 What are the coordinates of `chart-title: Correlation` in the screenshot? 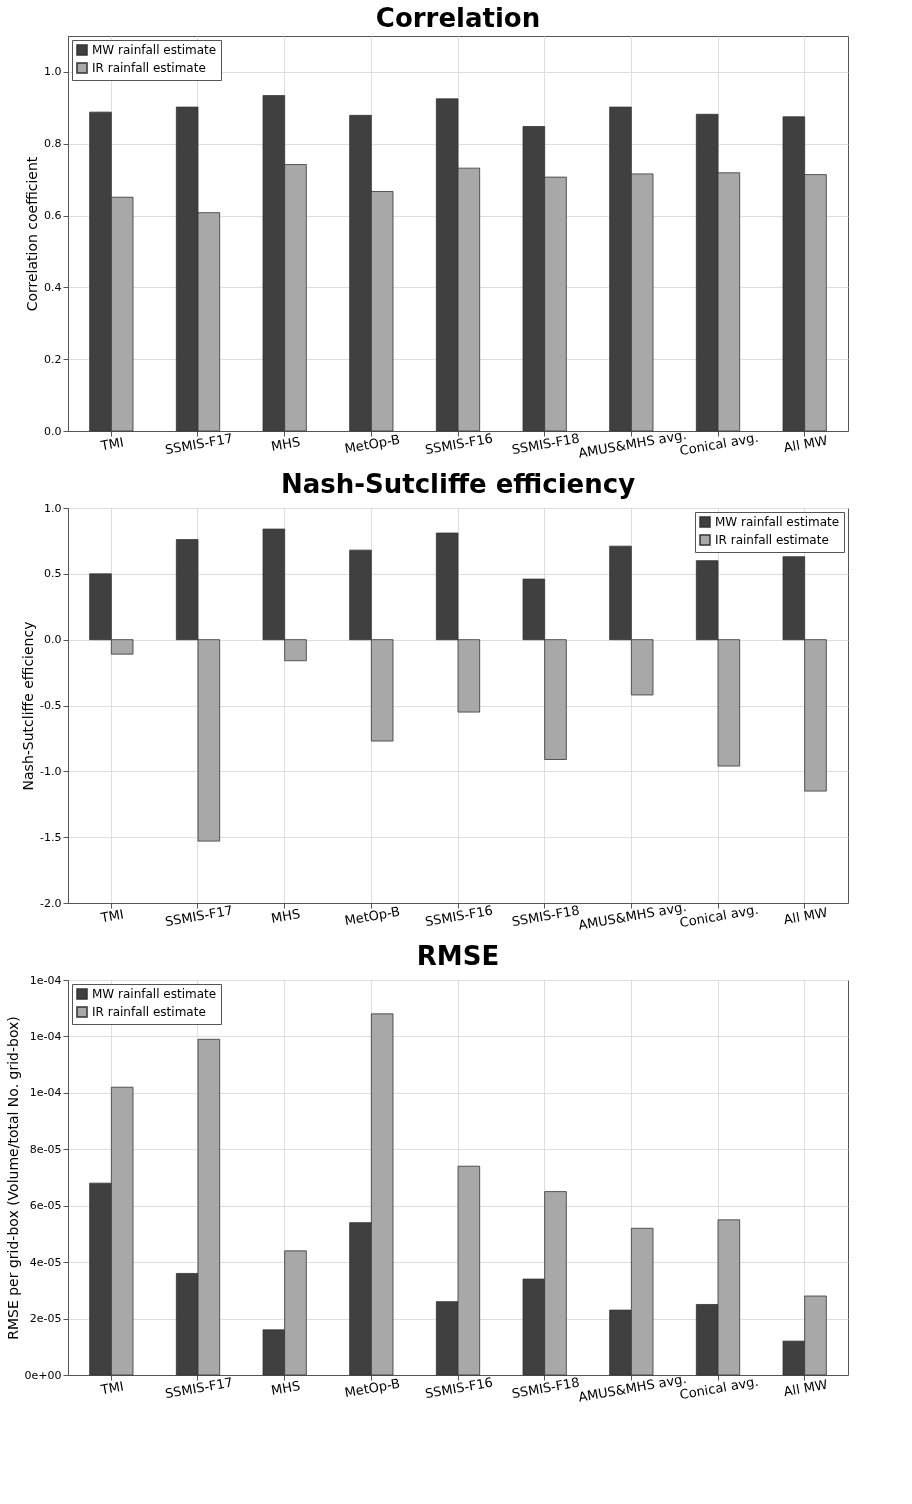 It's located at (458, 18).